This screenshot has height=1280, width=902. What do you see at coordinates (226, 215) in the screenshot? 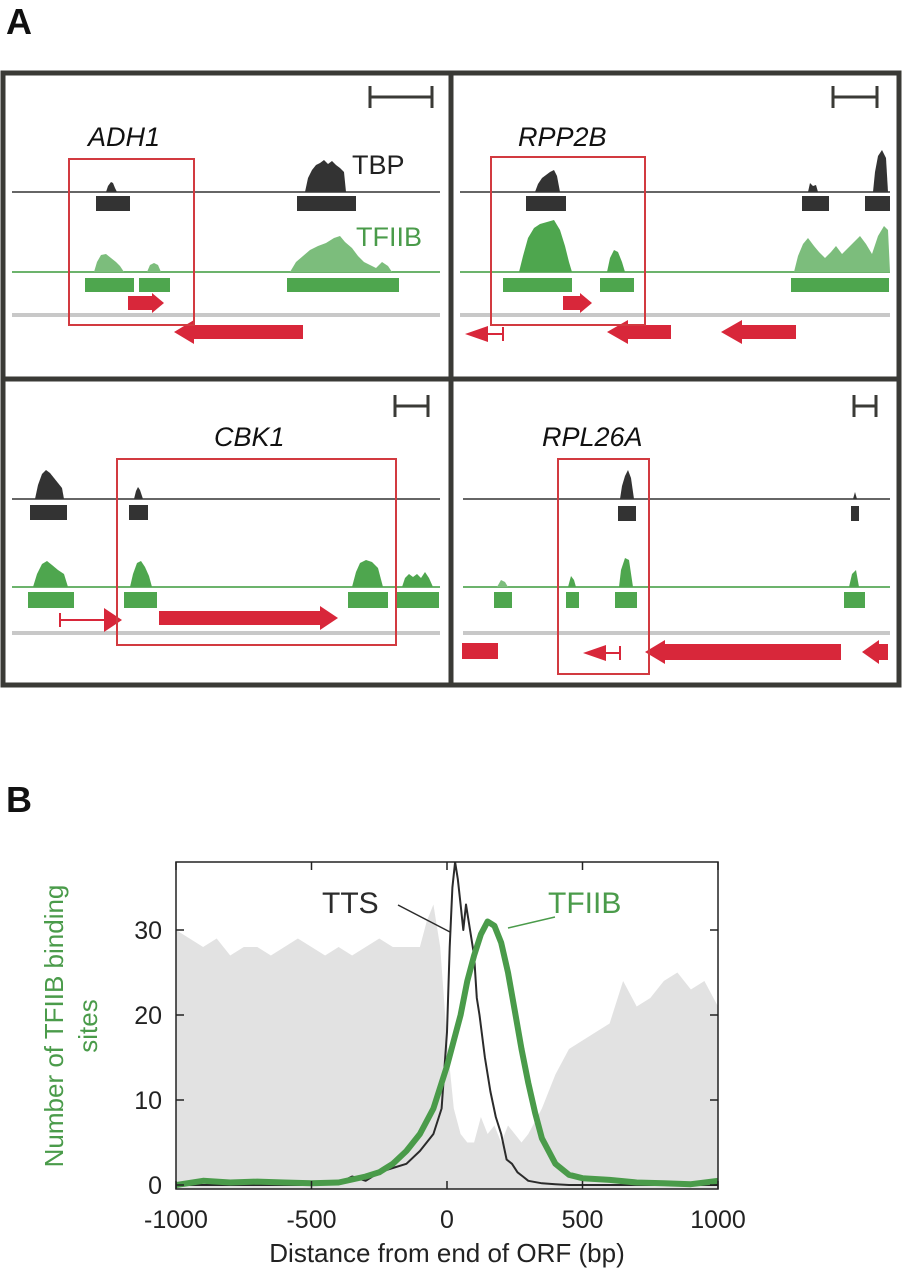
I see `subpanel-adh1: ADH1 TBP TFIIB` at bounding box center [226, 215].